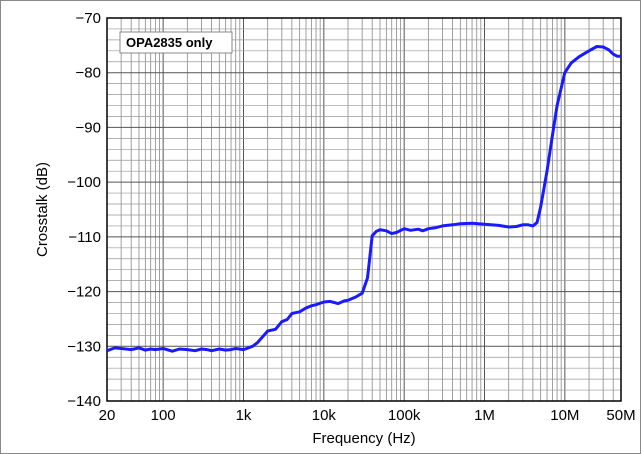 The width and height of the screenshot is (641, 454). What do you see at coordinates (84, 346) in the screenshot?
I see `y-tick-label: −130` at bounding box center [84, 346].